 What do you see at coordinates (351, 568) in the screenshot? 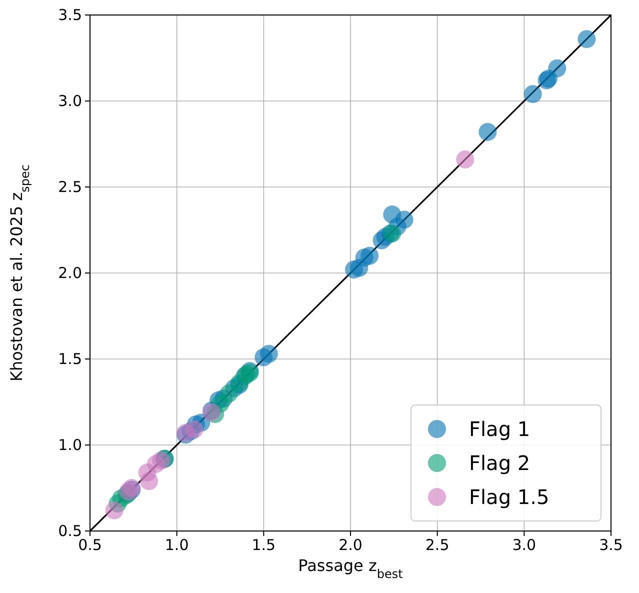
I see `x-axis-title: Passage z$_{best}$` at bounding box center [351, 568].